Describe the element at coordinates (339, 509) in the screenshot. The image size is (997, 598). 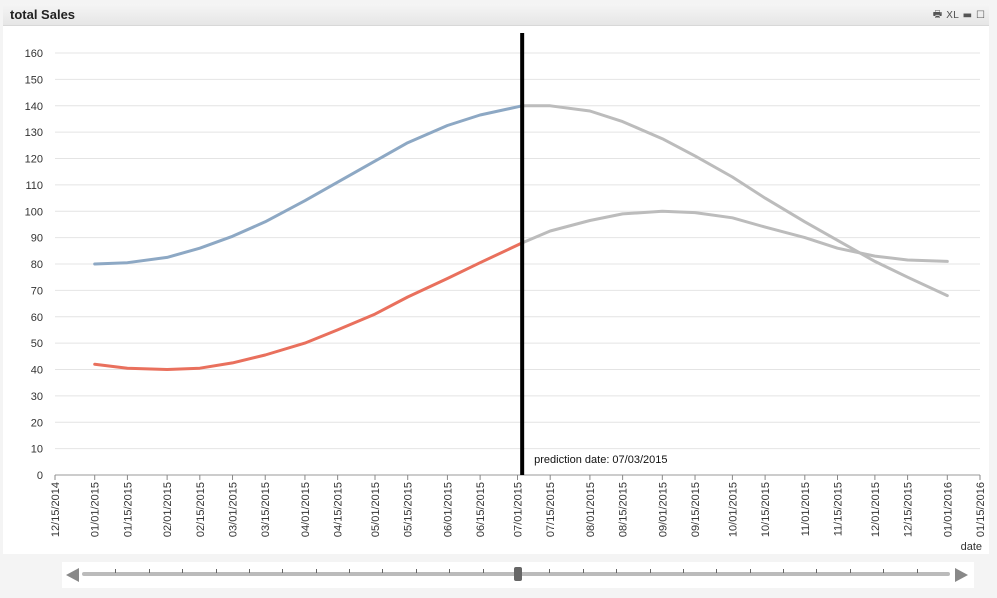
I see `x-tick-label: 04/15/2015` at that location.